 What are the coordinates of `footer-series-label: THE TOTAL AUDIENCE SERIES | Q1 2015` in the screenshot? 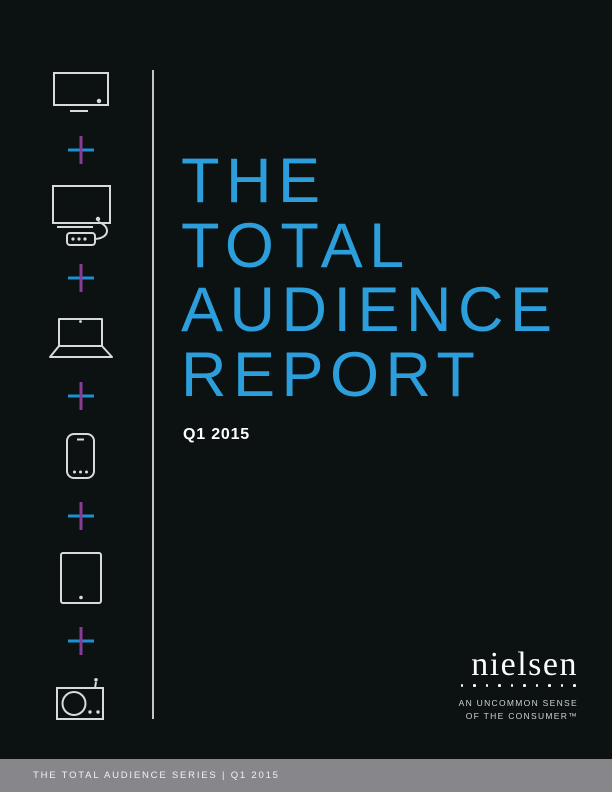 It's located at (156, 775).